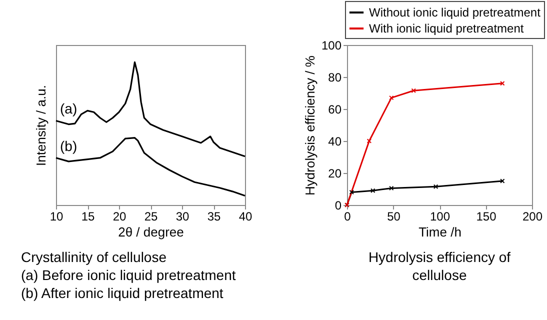 The image size is (547, 320). What do you see at coordinates (245, 217) in the screenshot?
I see `x-tick-label: 40` at bounding box center [245, 217].